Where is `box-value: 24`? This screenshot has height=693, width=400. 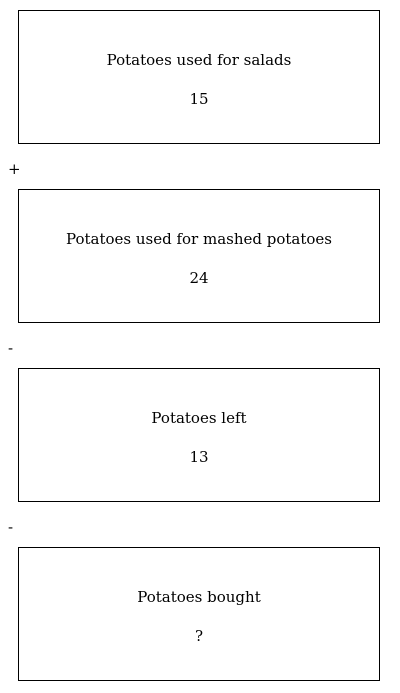
box-value: 24 is located at coordinates (199, 278).